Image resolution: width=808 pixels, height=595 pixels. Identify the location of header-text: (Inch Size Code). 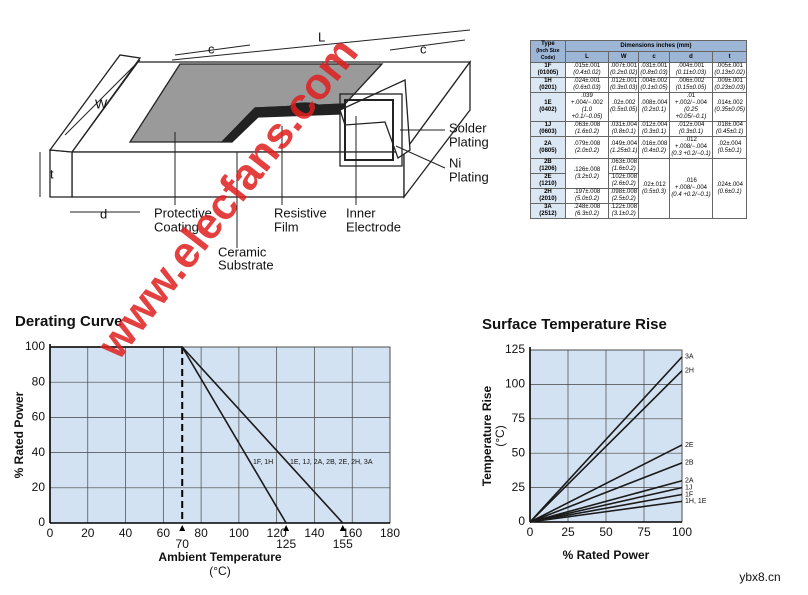
(548, 54).